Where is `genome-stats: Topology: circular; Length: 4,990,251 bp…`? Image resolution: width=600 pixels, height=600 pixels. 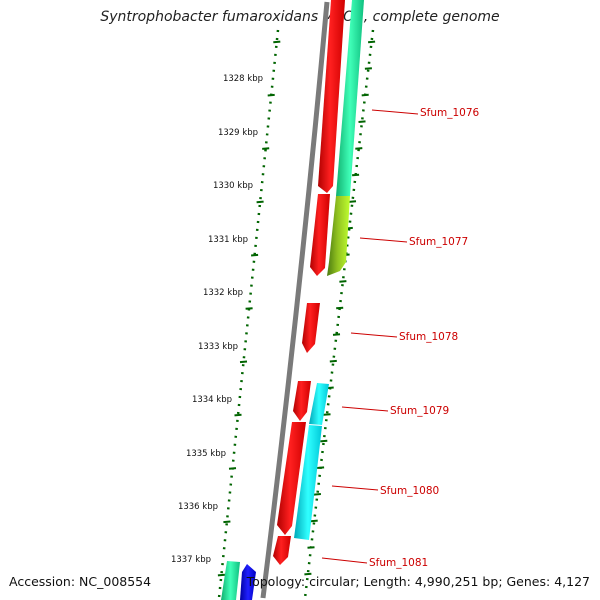 genome-stats: Topology: circular; Length: 4,990,251 bp… is located at coordinates (418, 581).